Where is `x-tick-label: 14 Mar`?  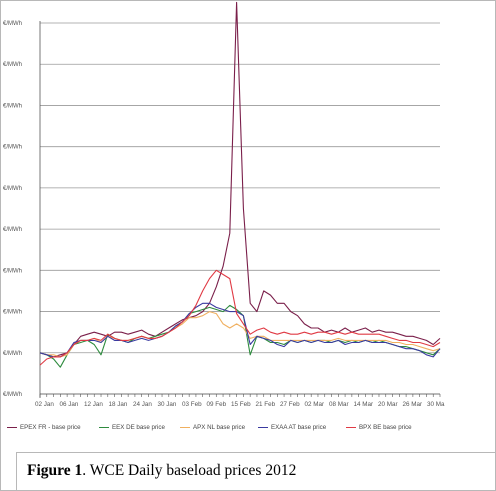
x-tick-label: 14 Mar is located at coordinates (364, 404).